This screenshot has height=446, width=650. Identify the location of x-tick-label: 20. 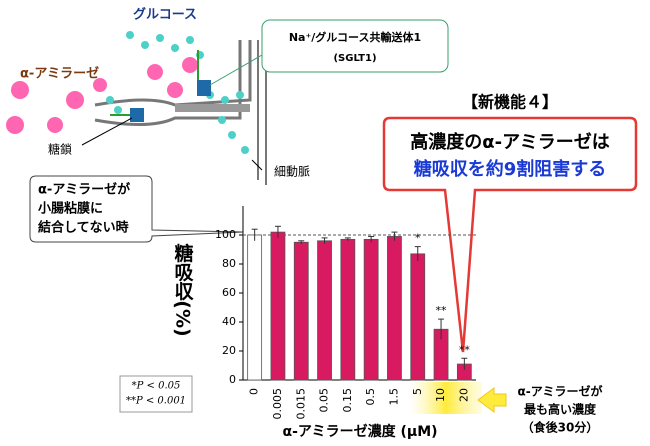
(463, 395).